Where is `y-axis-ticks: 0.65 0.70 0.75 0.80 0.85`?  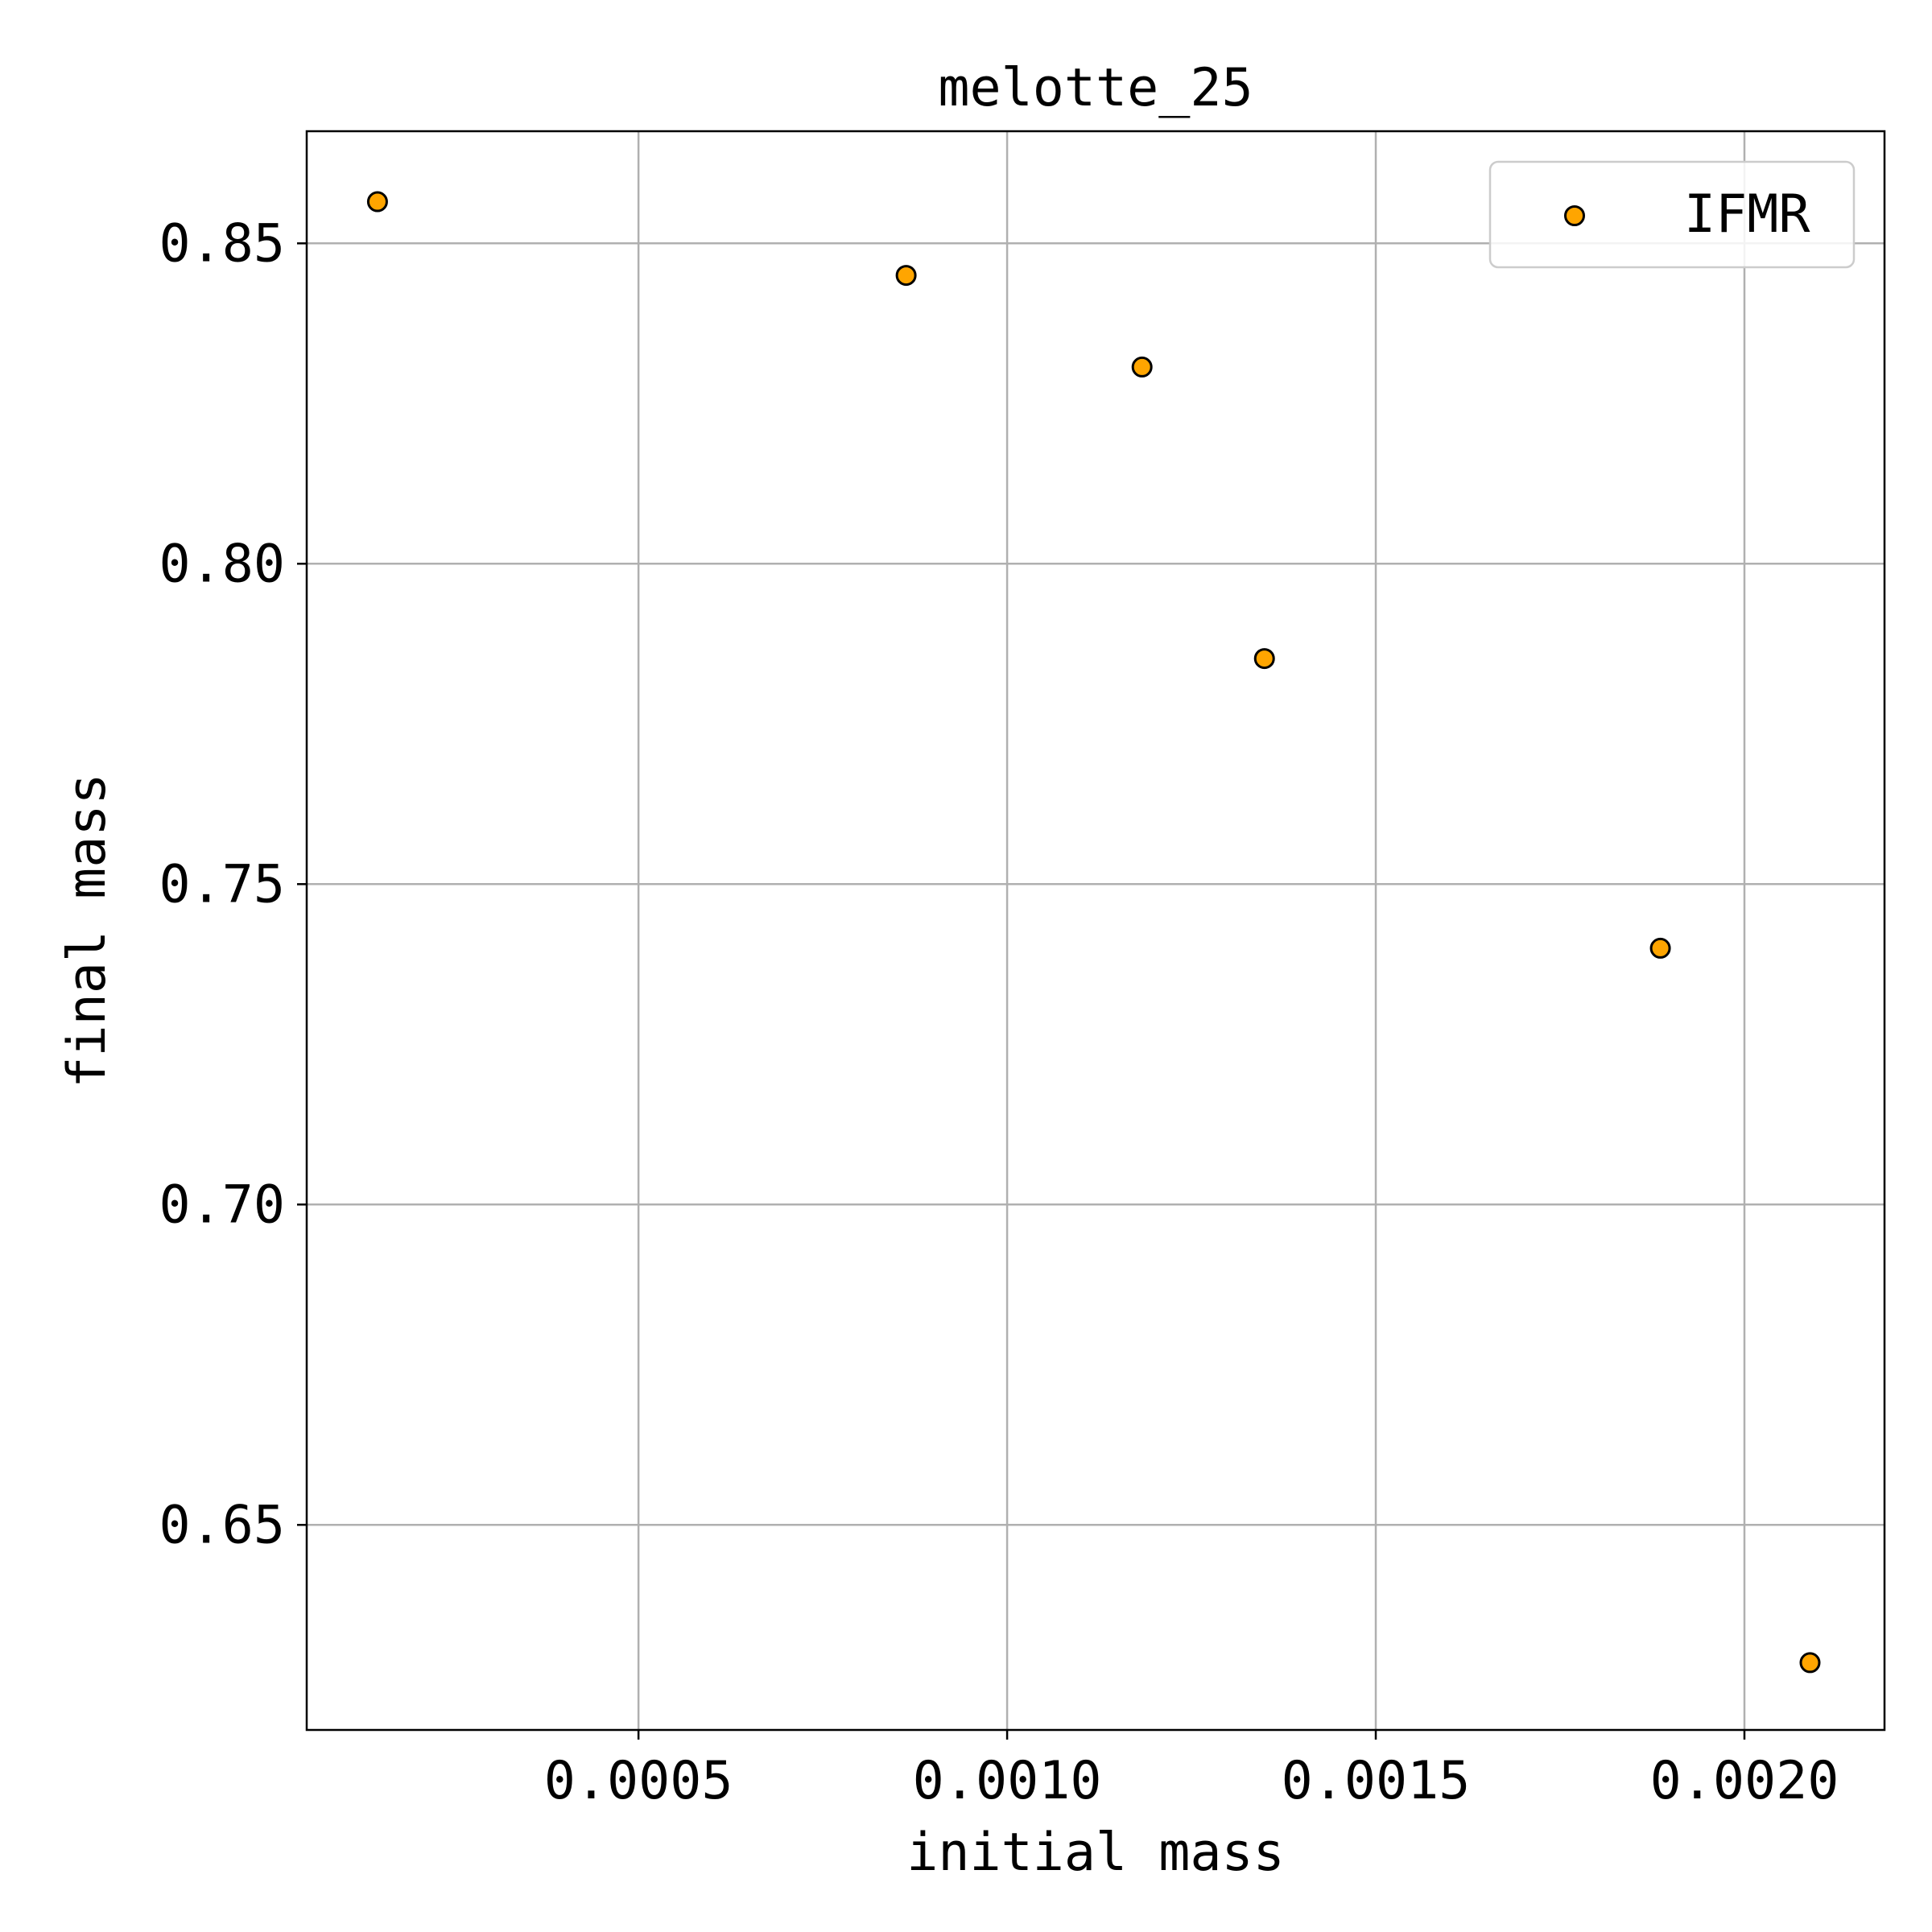
y-axis-ticks: 0.65 0.70 0.75 0.80 0.85 is located at coordinates (233, 884).